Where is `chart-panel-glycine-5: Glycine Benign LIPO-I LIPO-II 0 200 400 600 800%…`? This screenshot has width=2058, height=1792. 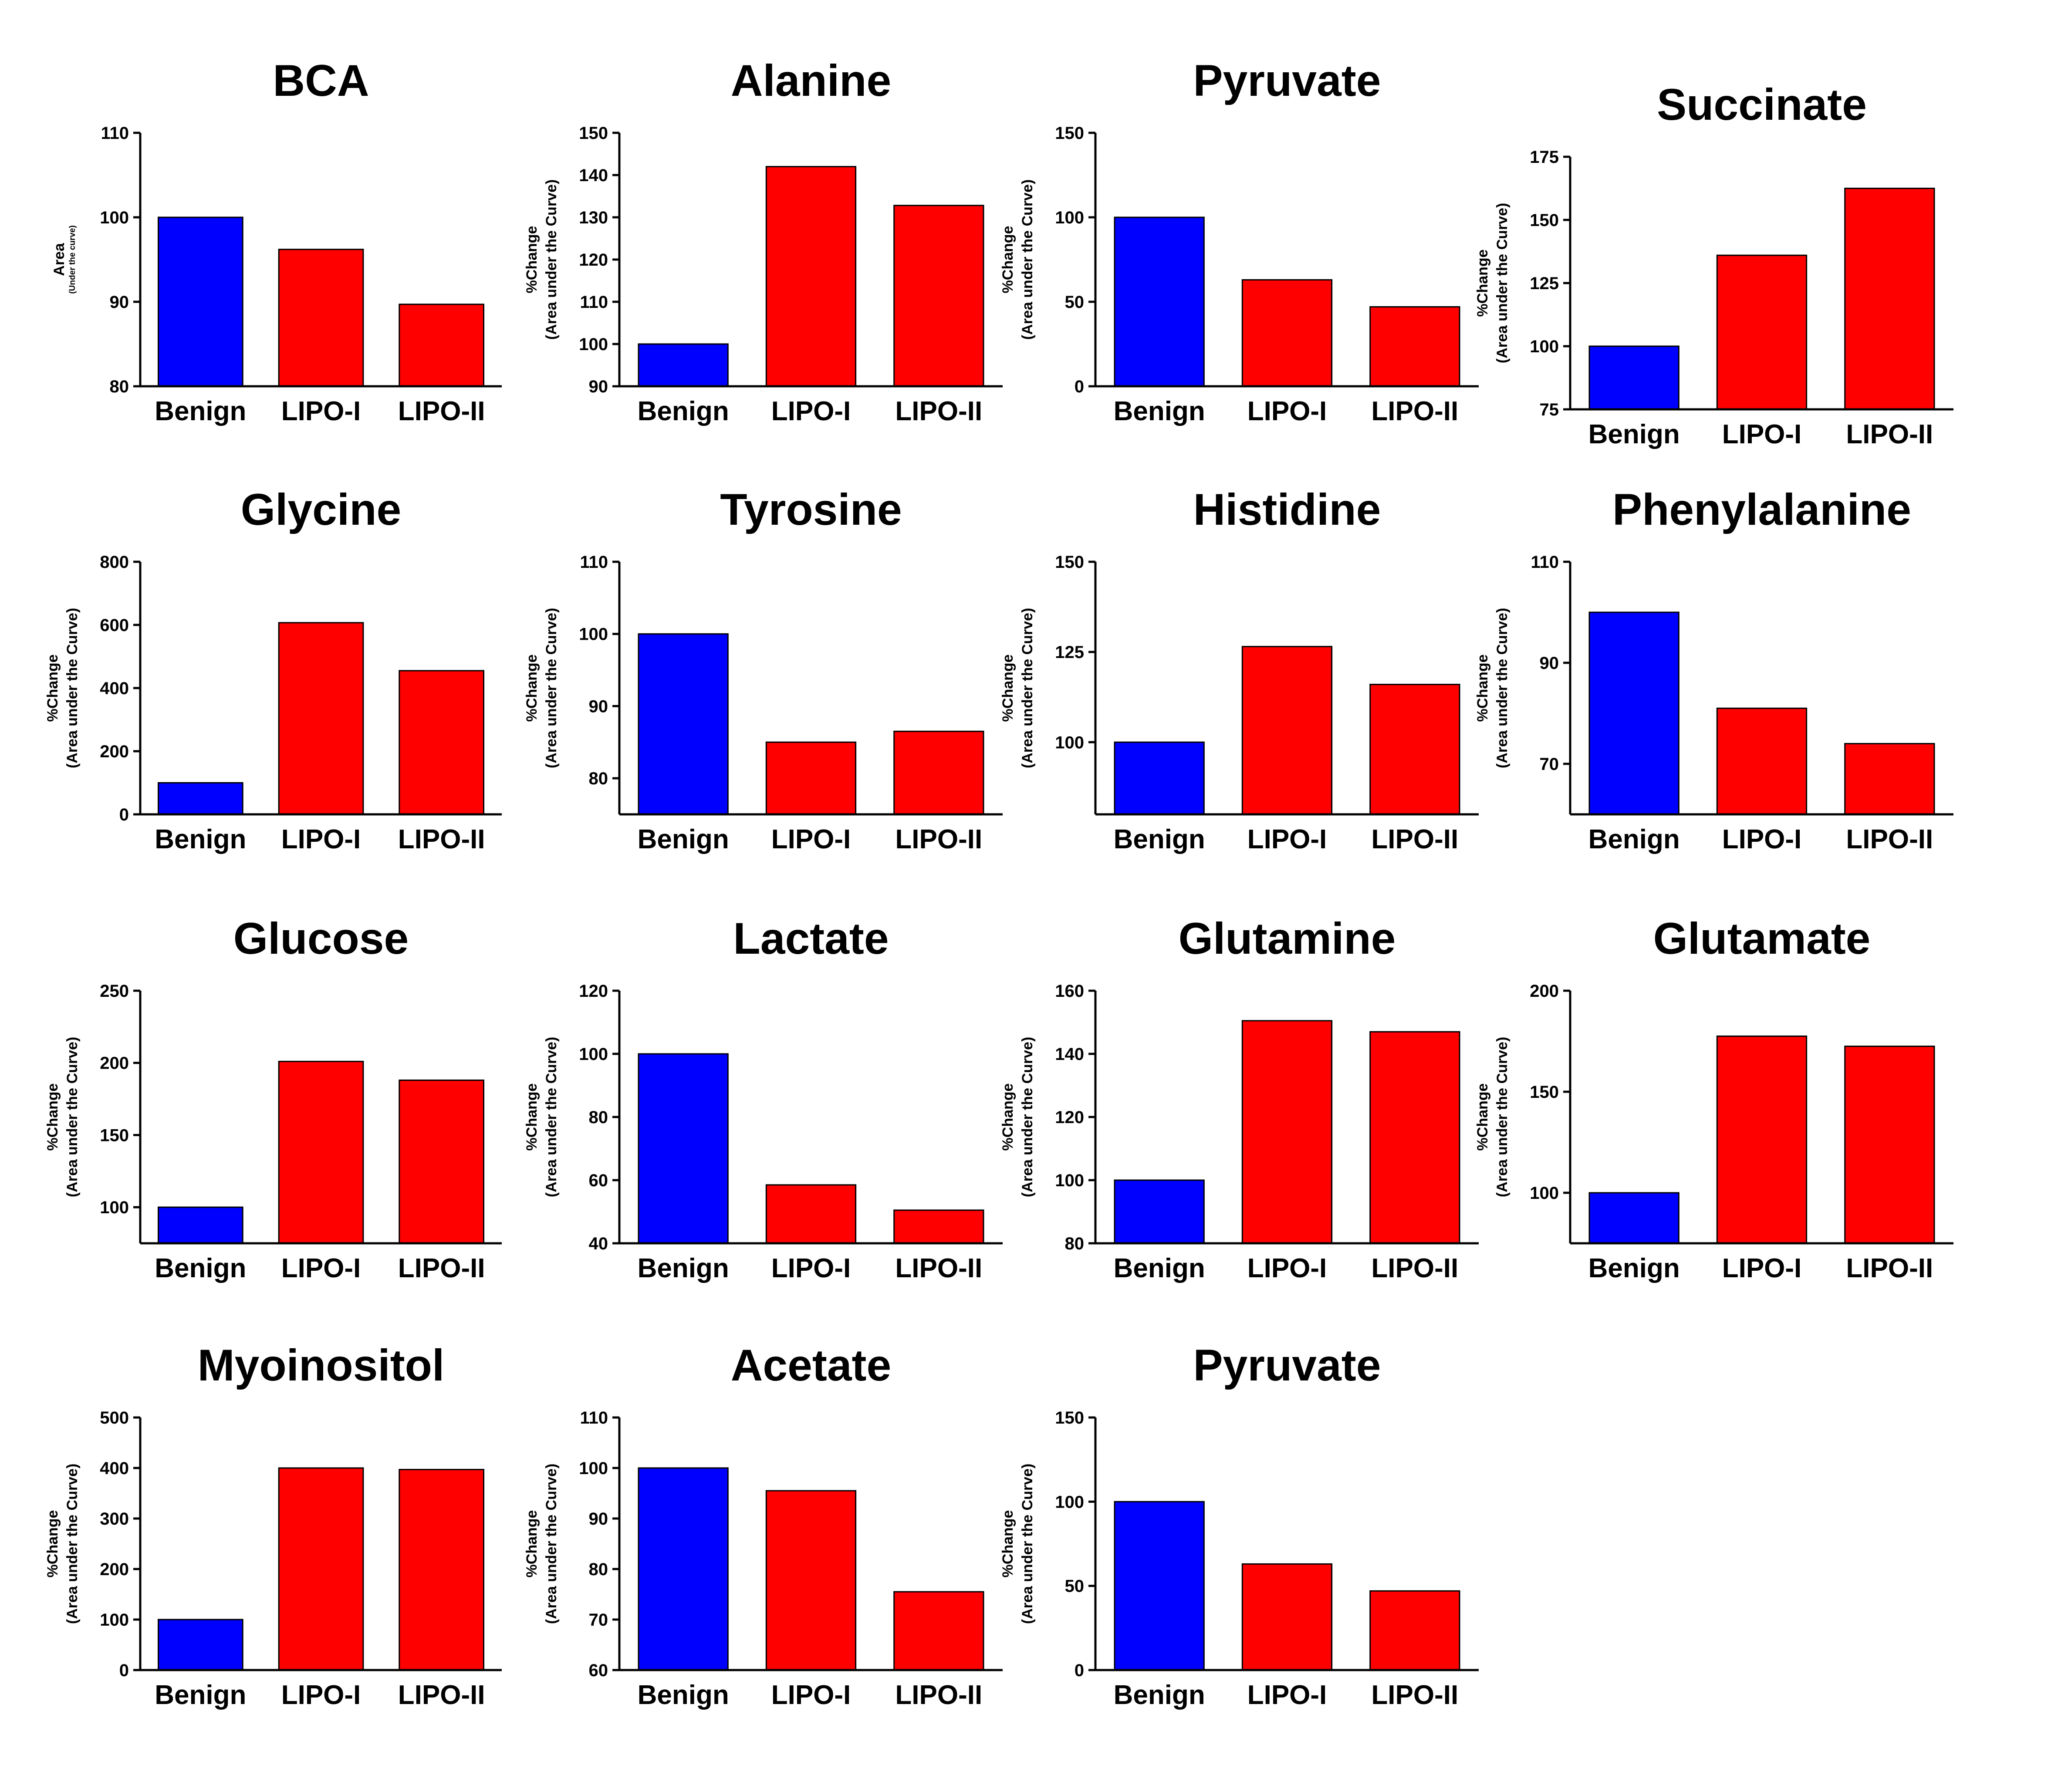 chart-panel-glycine-5: Glycine Benign LIPO-I LIPO-II 0 200 400 600 800%… is located at coordinates (273, 669).